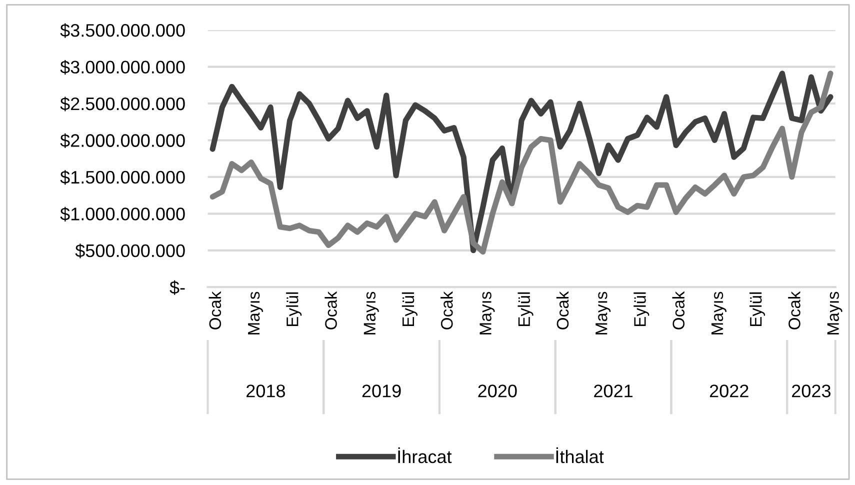 Image resolution: width=855 pixels, height=485 pixels. Describe the element at coordinates (497, 391) in the screenshot. I see `text: 2020` at that location.